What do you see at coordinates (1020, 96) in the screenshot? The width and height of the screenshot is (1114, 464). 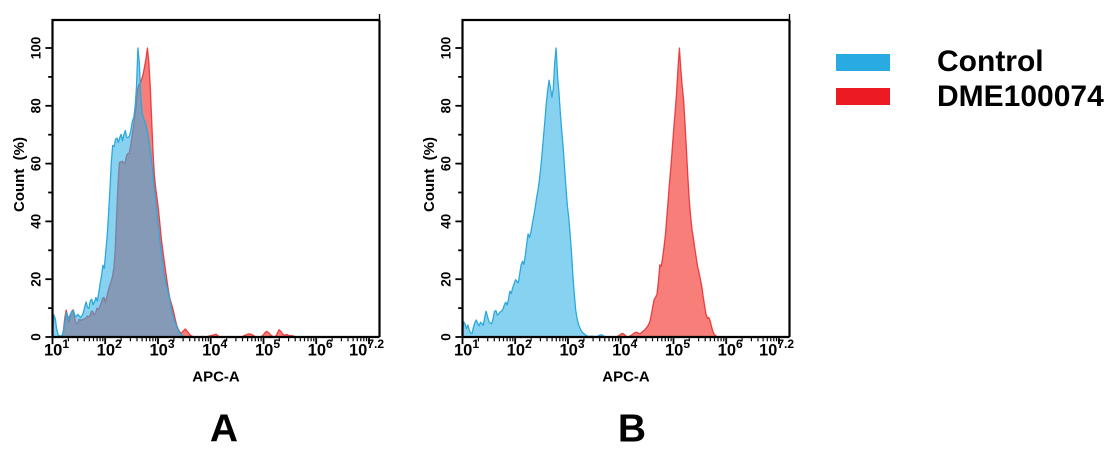 I see `svg-text: DME100074` at bounding box center [1020, 96].